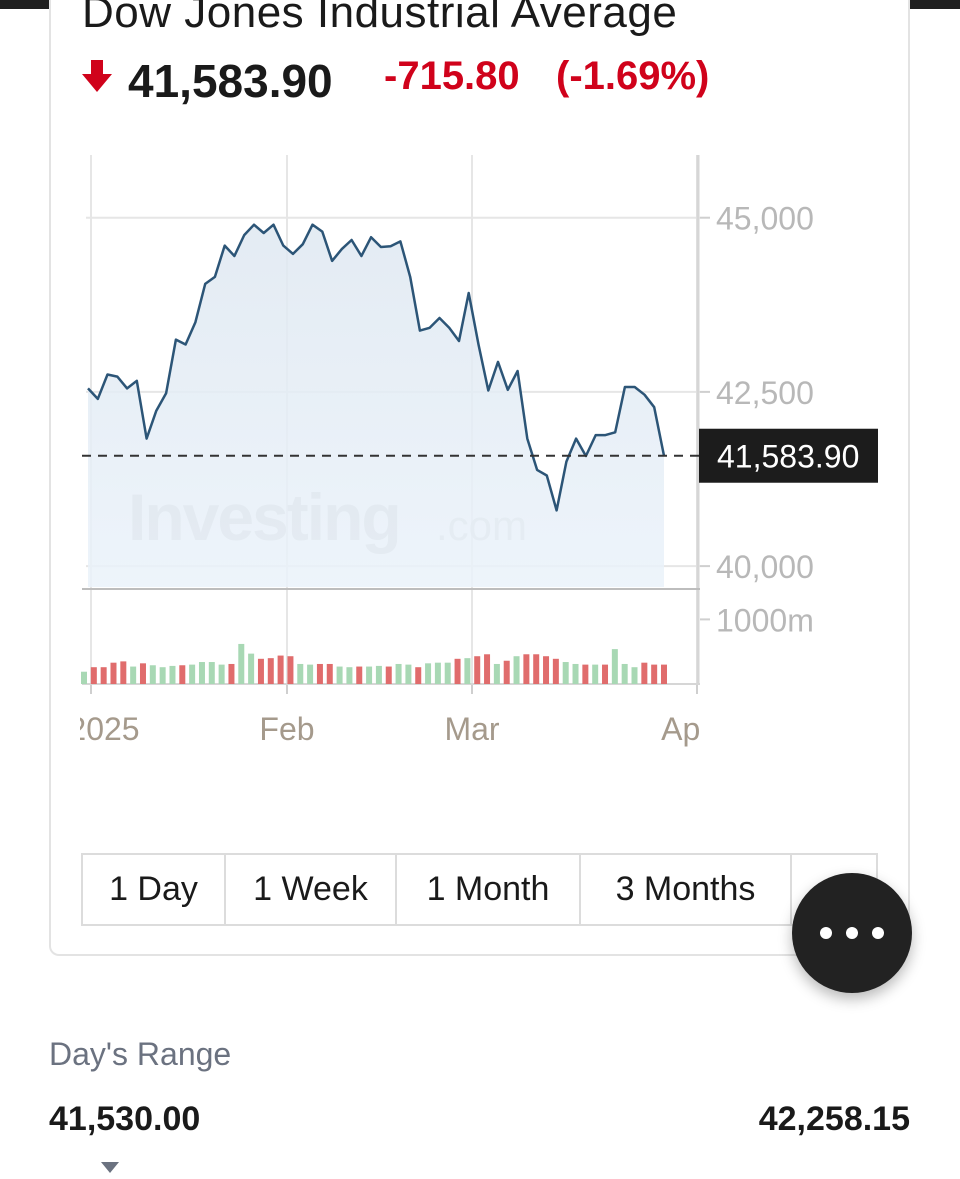  Describe the element at coordinates (125, 1119) in the screenshot. I see `days-range-low: 41,530.00` at that location.